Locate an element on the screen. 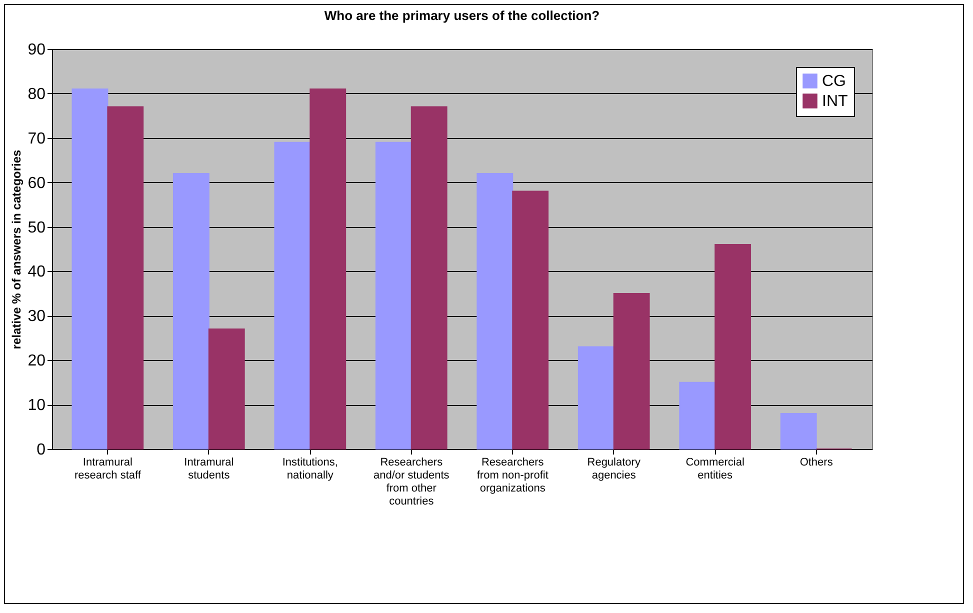 This screenshot has height=613, width=973. legend-label: INT is located at coordinates (835, 101).